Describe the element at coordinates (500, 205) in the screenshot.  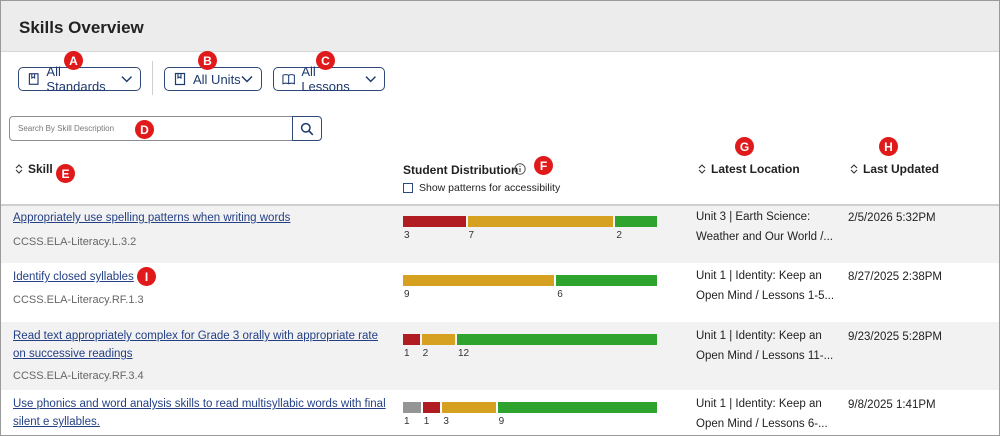
I see `header-divider` at that location.